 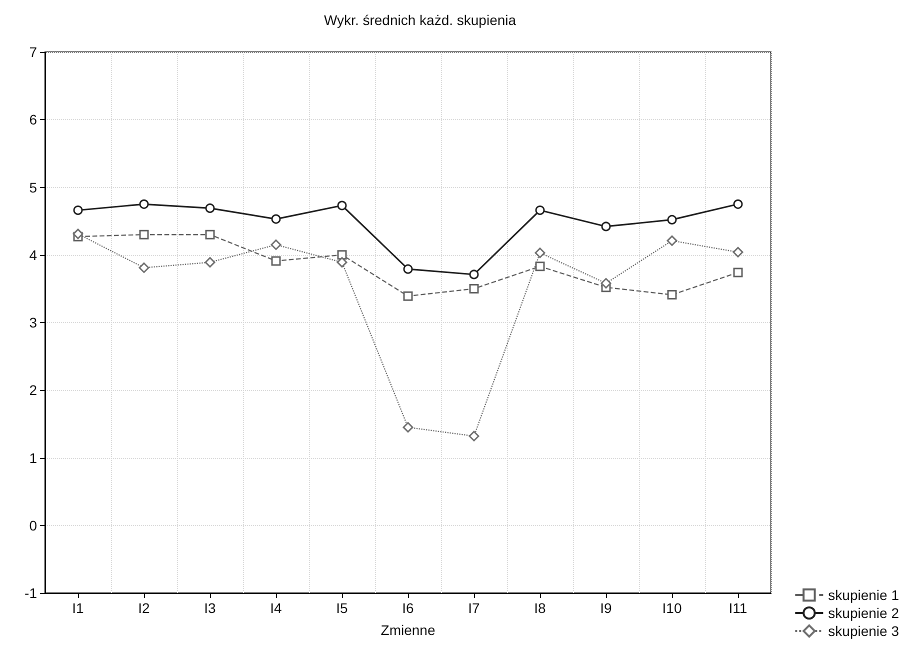 I want to click on y-tick-label: 5, so click(x=33, y=187).